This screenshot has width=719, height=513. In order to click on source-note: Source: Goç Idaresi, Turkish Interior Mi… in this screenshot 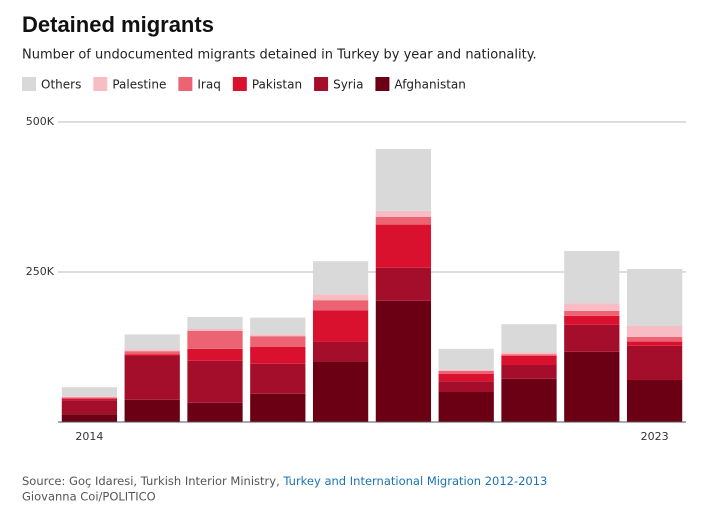, I will do `click(284, 481)`.